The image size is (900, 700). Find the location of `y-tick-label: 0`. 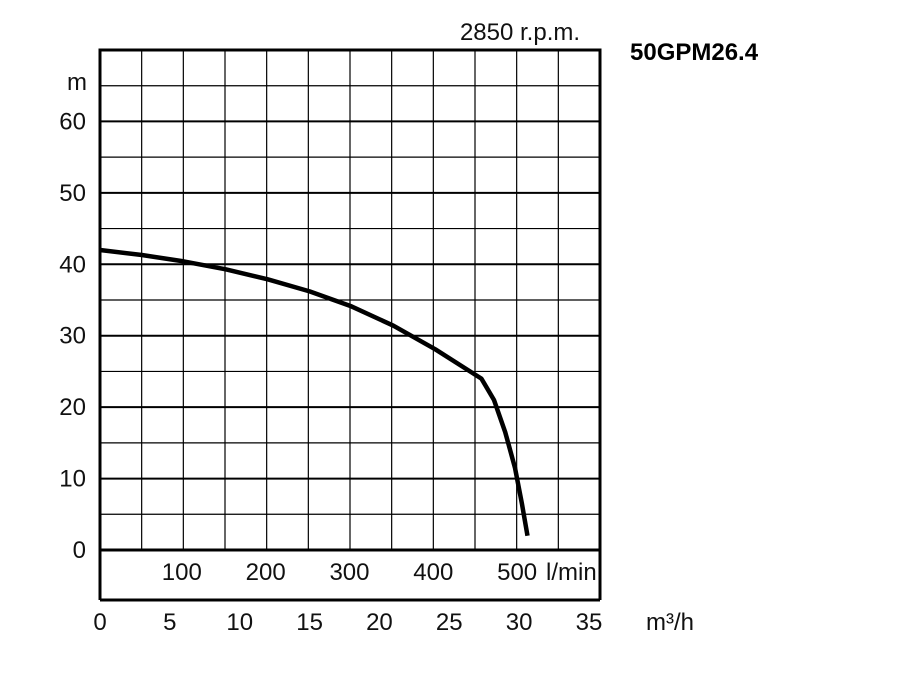

y-tick-label: 0 is located at coordinates (79, 550).